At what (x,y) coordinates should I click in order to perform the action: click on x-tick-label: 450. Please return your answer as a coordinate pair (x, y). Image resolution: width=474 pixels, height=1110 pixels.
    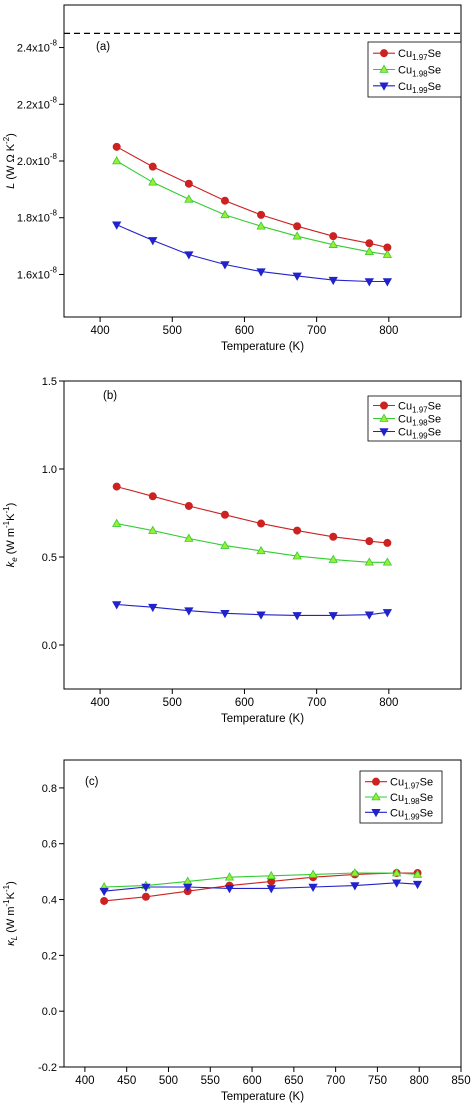
    Looking at the image, I should click on (126, 1081).